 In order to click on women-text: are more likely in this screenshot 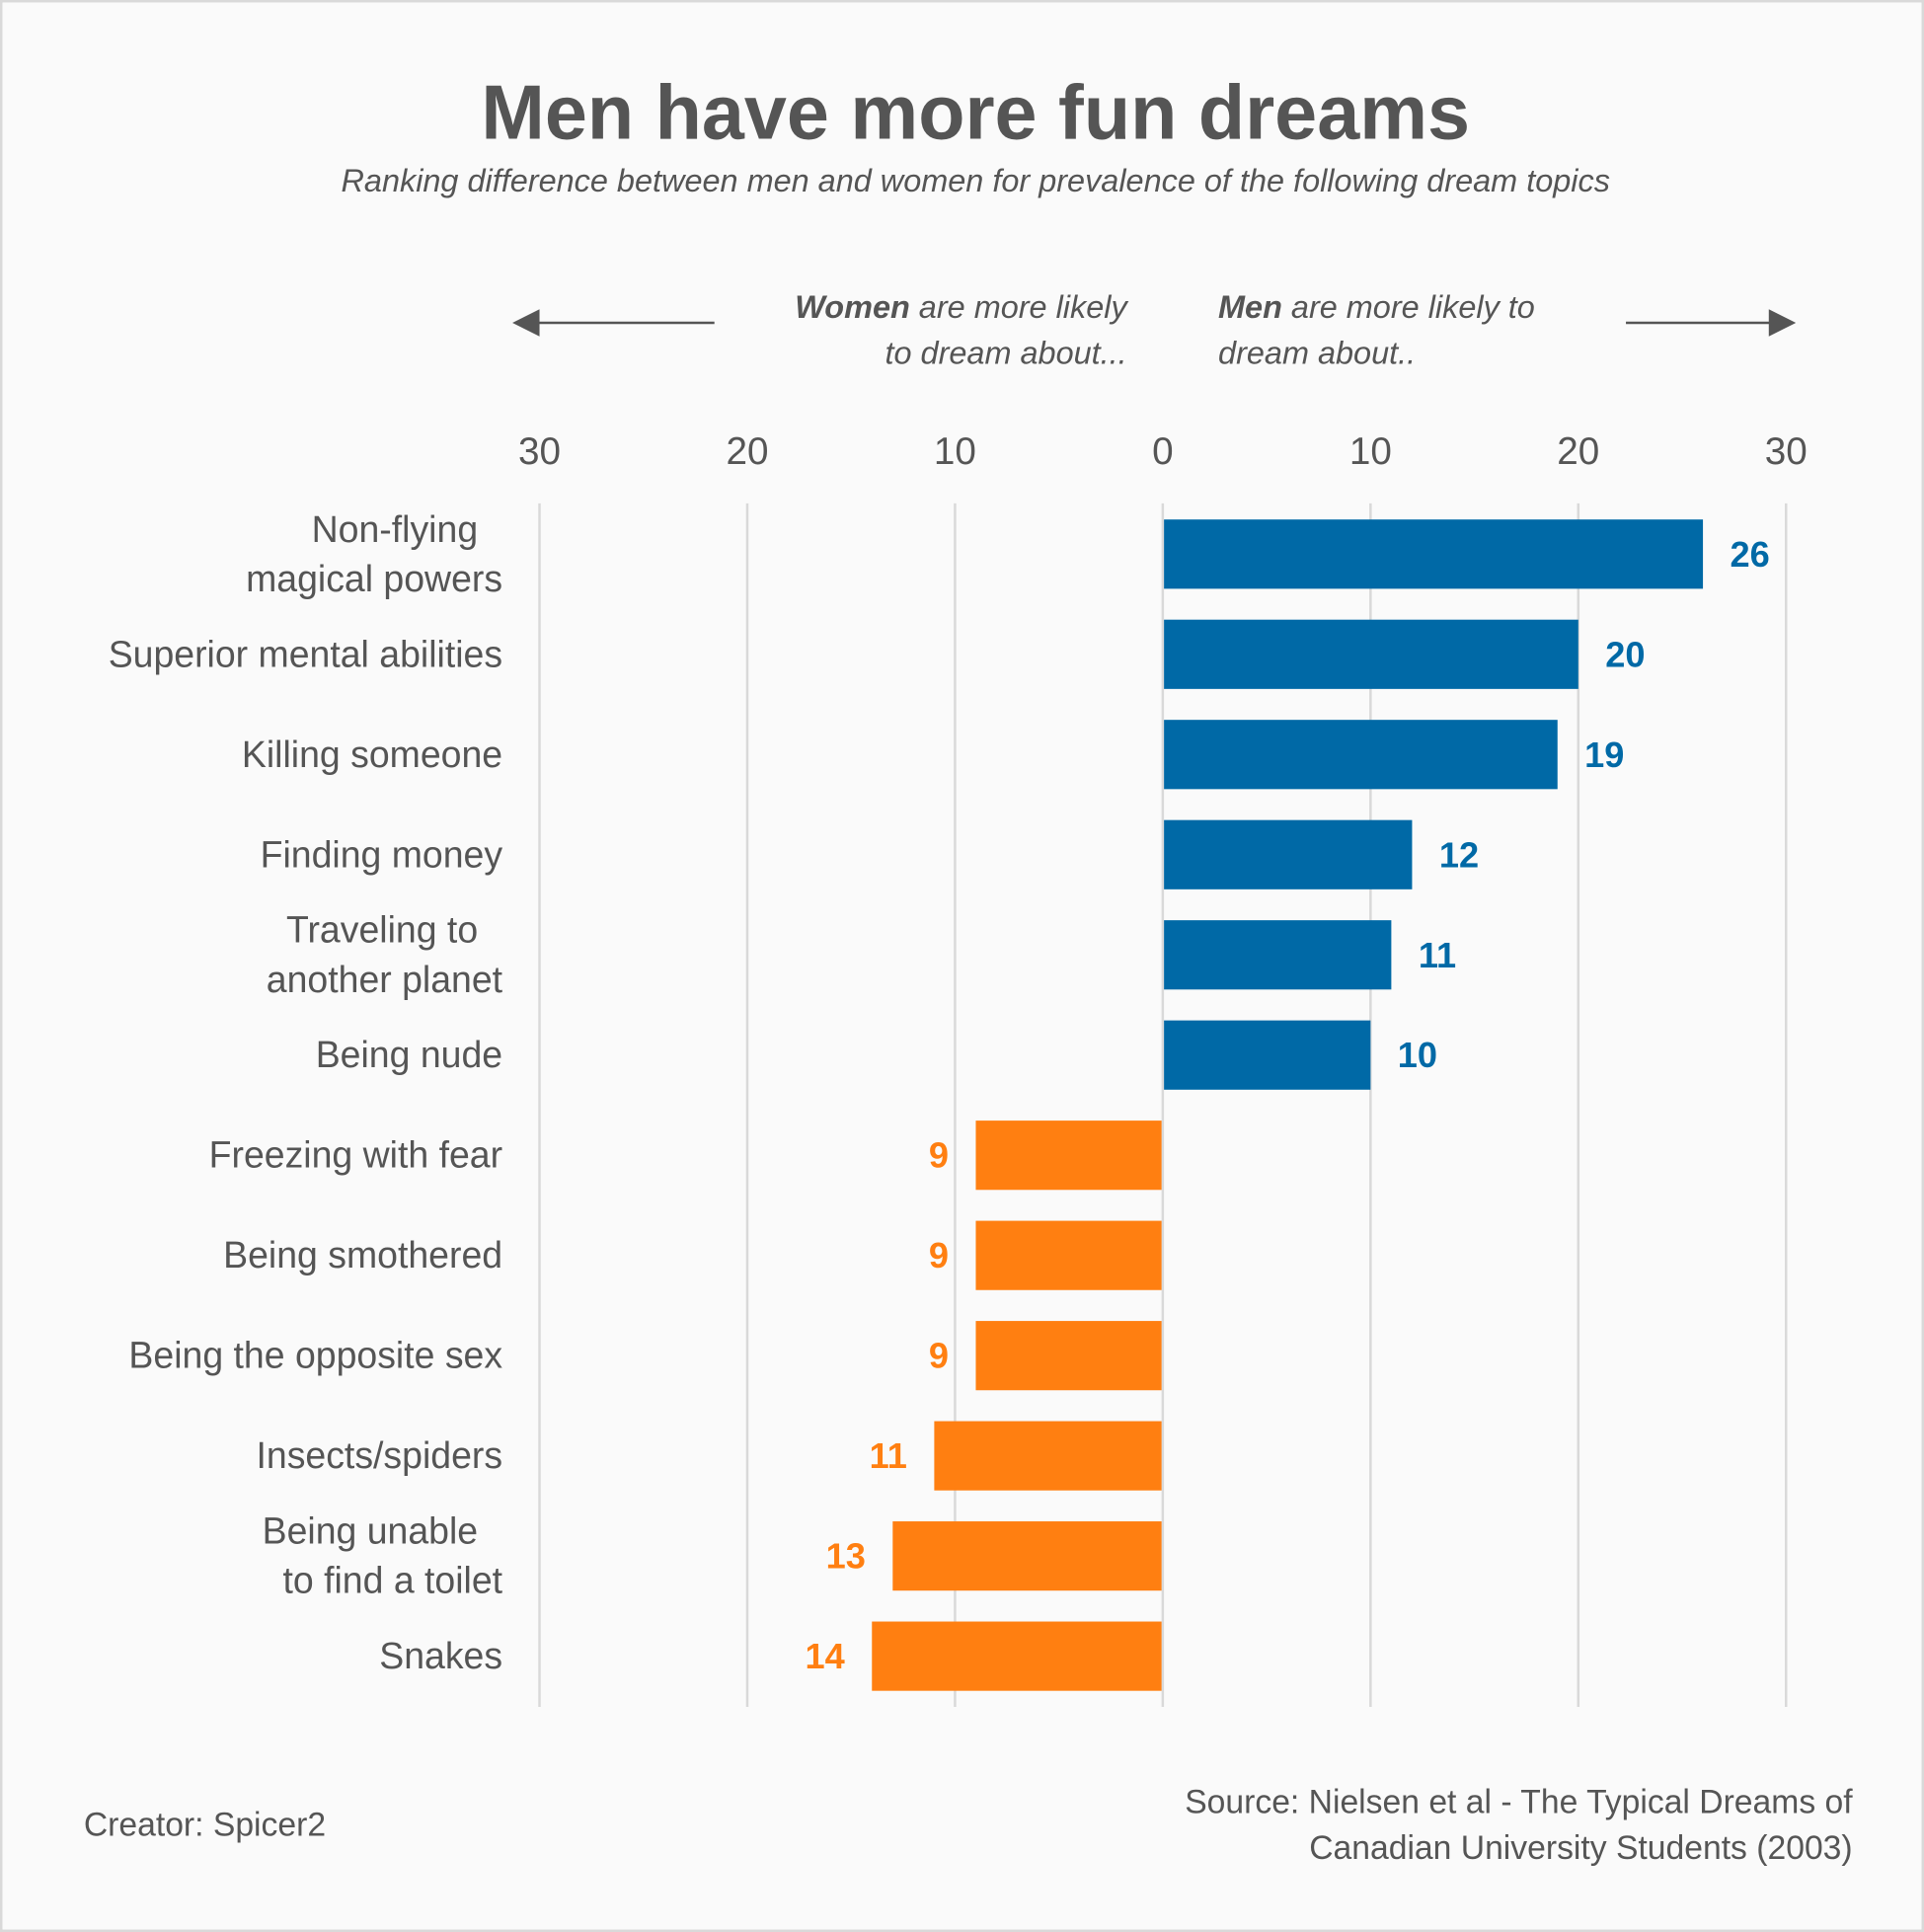, I will do `click(1019, 307)`.